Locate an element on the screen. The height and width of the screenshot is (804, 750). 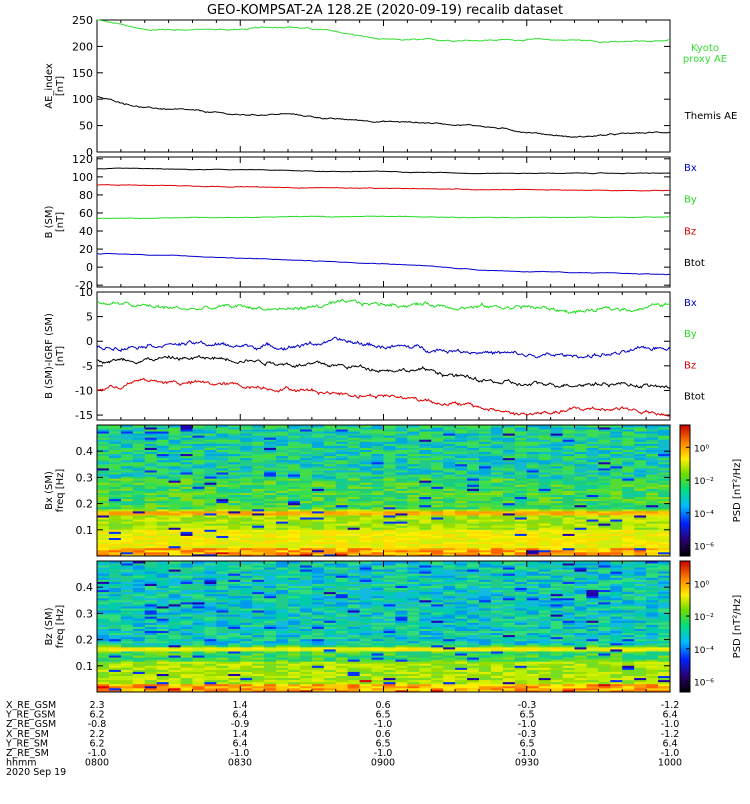
bsm-ytick-label: 0 is located at coordinates (89, 267).